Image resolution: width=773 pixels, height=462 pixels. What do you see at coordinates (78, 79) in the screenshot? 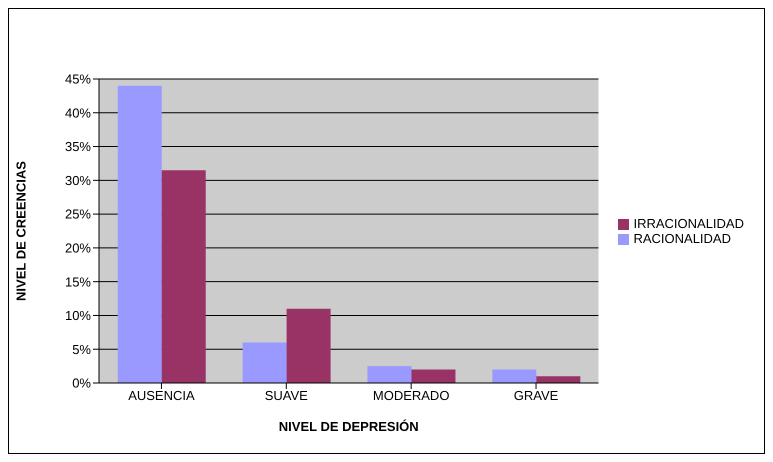
I see `y-tick-label: 45%` at bounding box center [78, 79].